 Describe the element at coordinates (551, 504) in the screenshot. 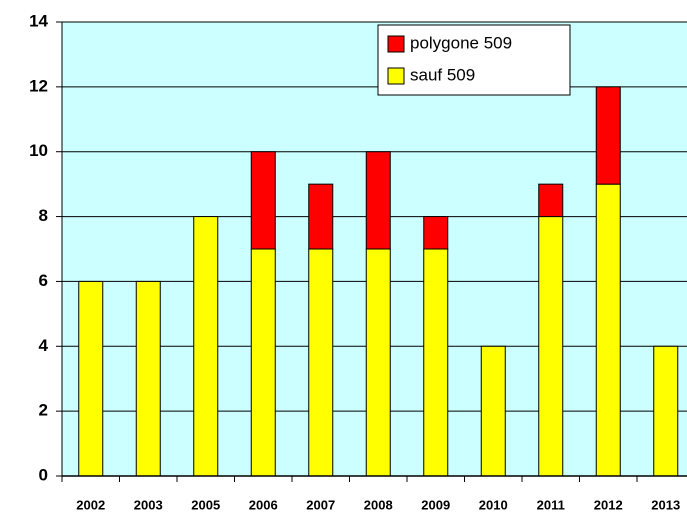

I see `x-tick-label: 2011` at that location.